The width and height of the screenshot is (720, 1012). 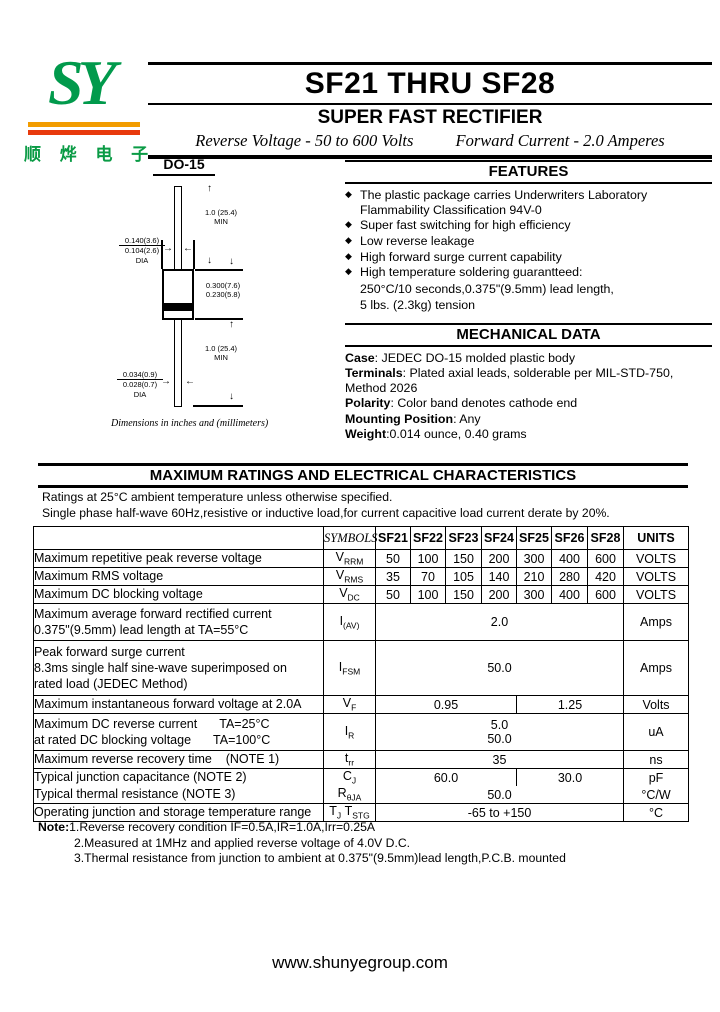 I want to click on tagline-forward-current: Forward Current - 2.0 Amperes, so click(x=560, y=140).